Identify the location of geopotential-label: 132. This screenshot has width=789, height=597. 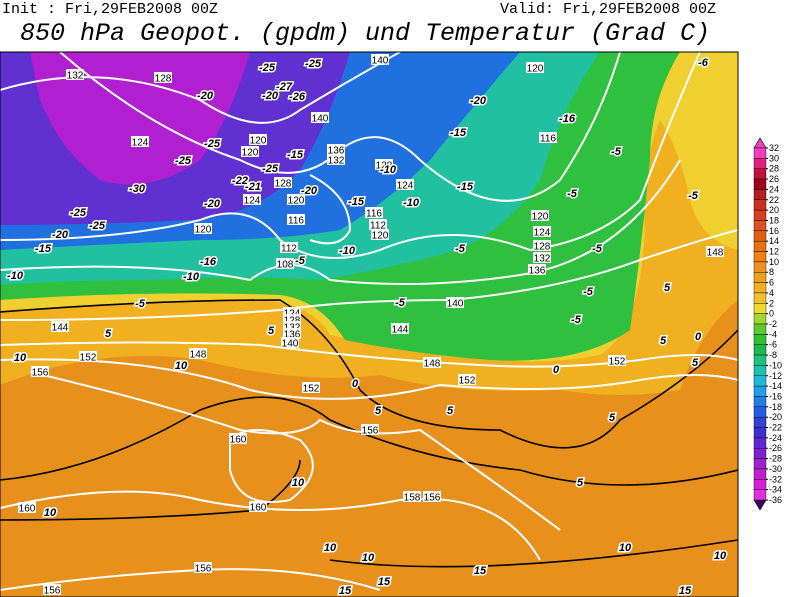
(542, 259).